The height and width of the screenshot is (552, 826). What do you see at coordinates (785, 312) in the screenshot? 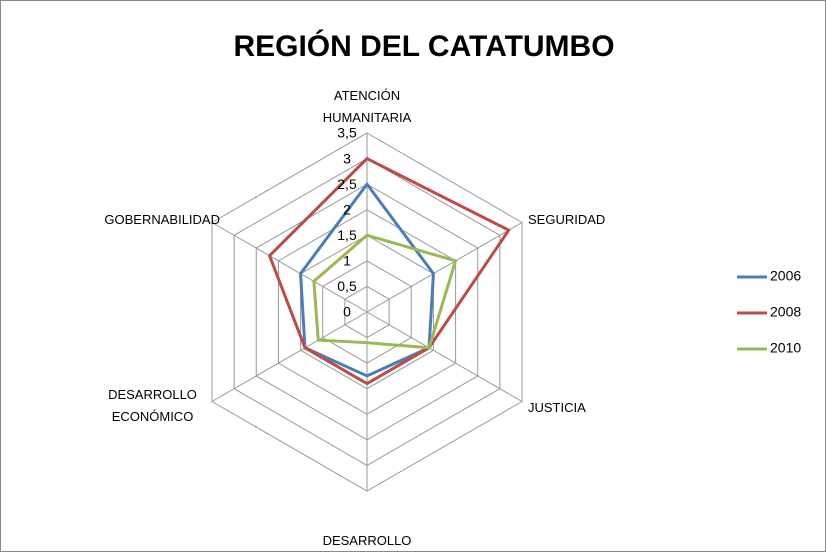
I see `legend-label: 2008` at bounding box center [785, 312].